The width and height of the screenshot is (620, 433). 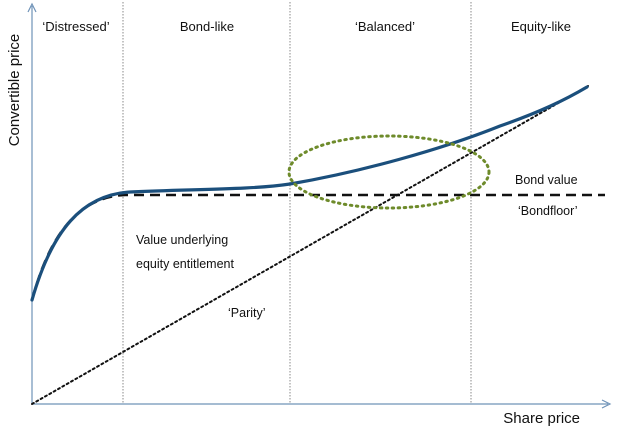 I want to click on x-axis-title: Share price, so click(x=541, y=418).